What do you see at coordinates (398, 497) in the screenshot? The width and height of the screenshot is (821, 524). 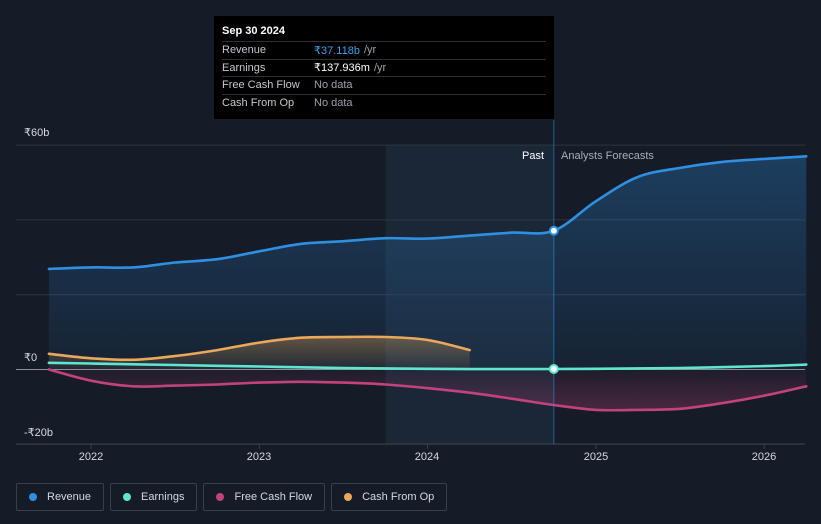 I see `legend-label: Cash From Op` at bounding box center [398, 497].